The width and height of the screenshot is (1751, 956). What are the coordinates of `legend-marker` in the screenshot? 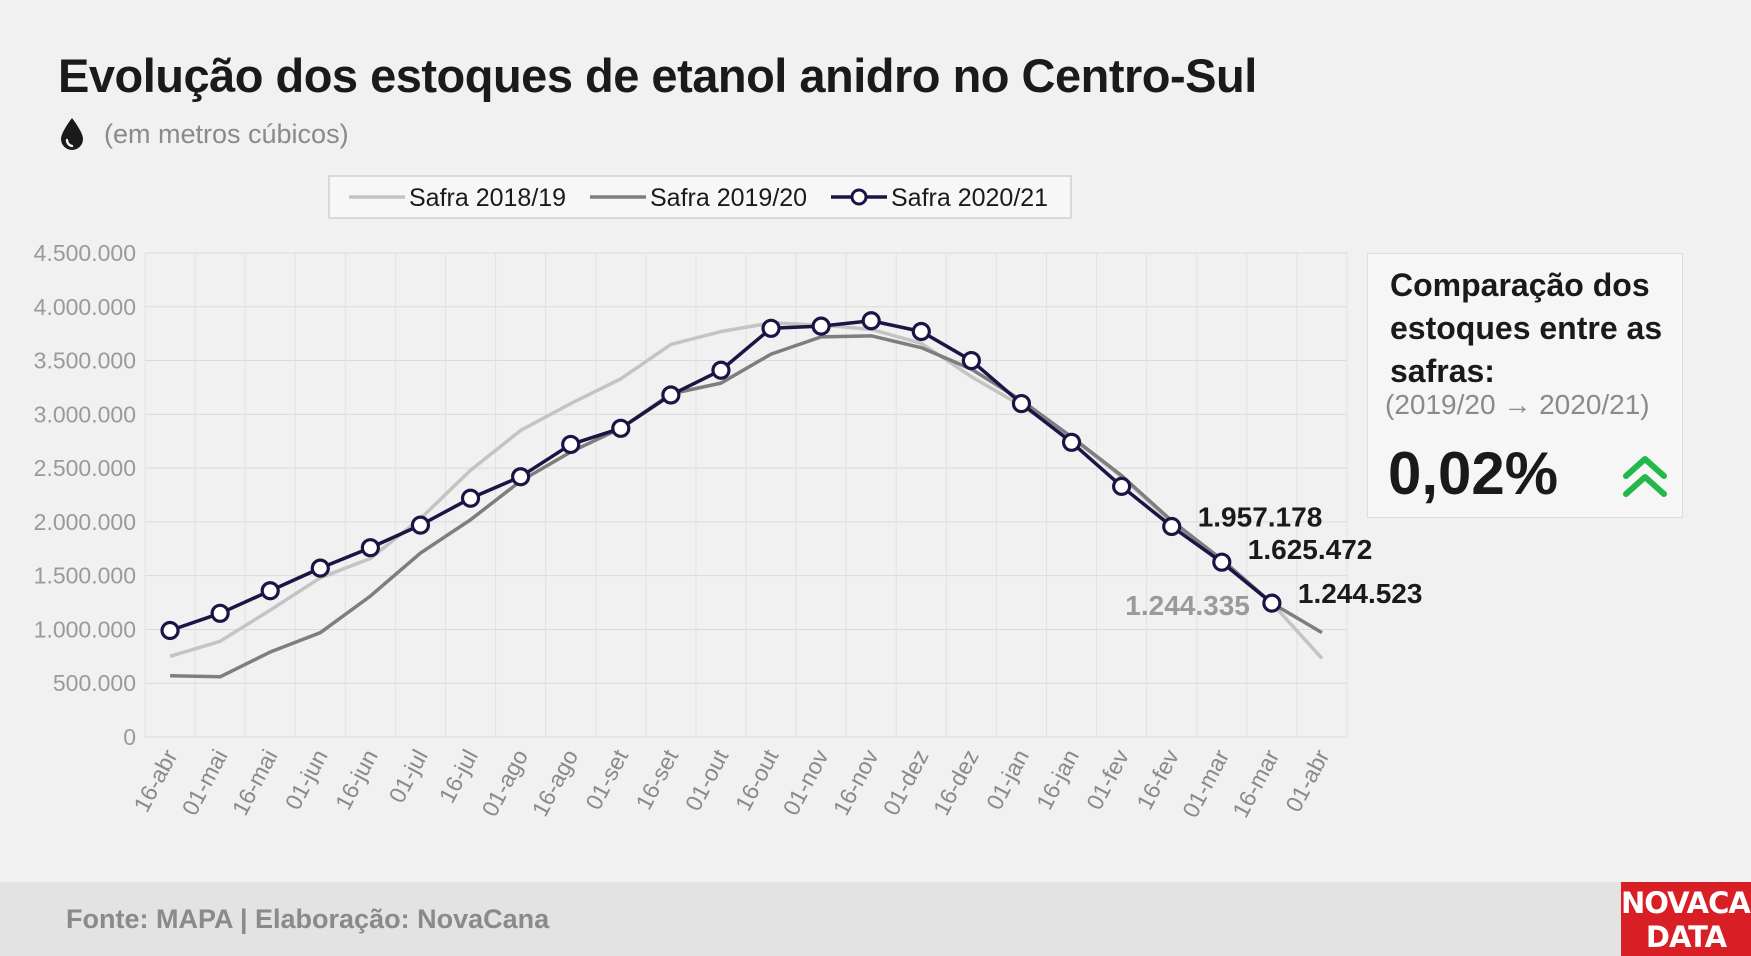 It's located at (859, 197).